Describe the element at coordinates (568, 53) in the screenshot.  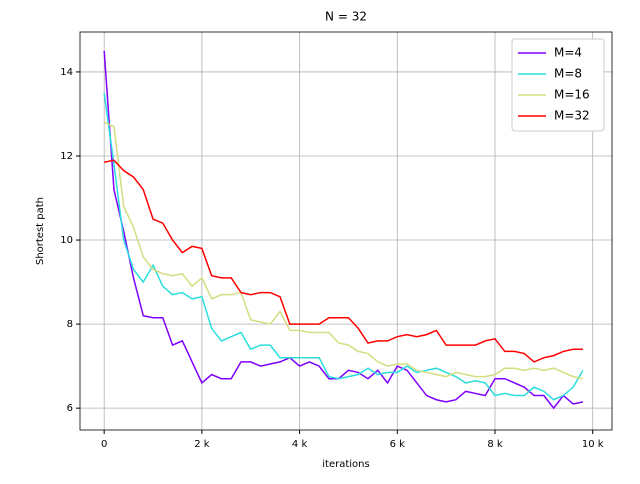
I see `legend-label: M=4` at that location.